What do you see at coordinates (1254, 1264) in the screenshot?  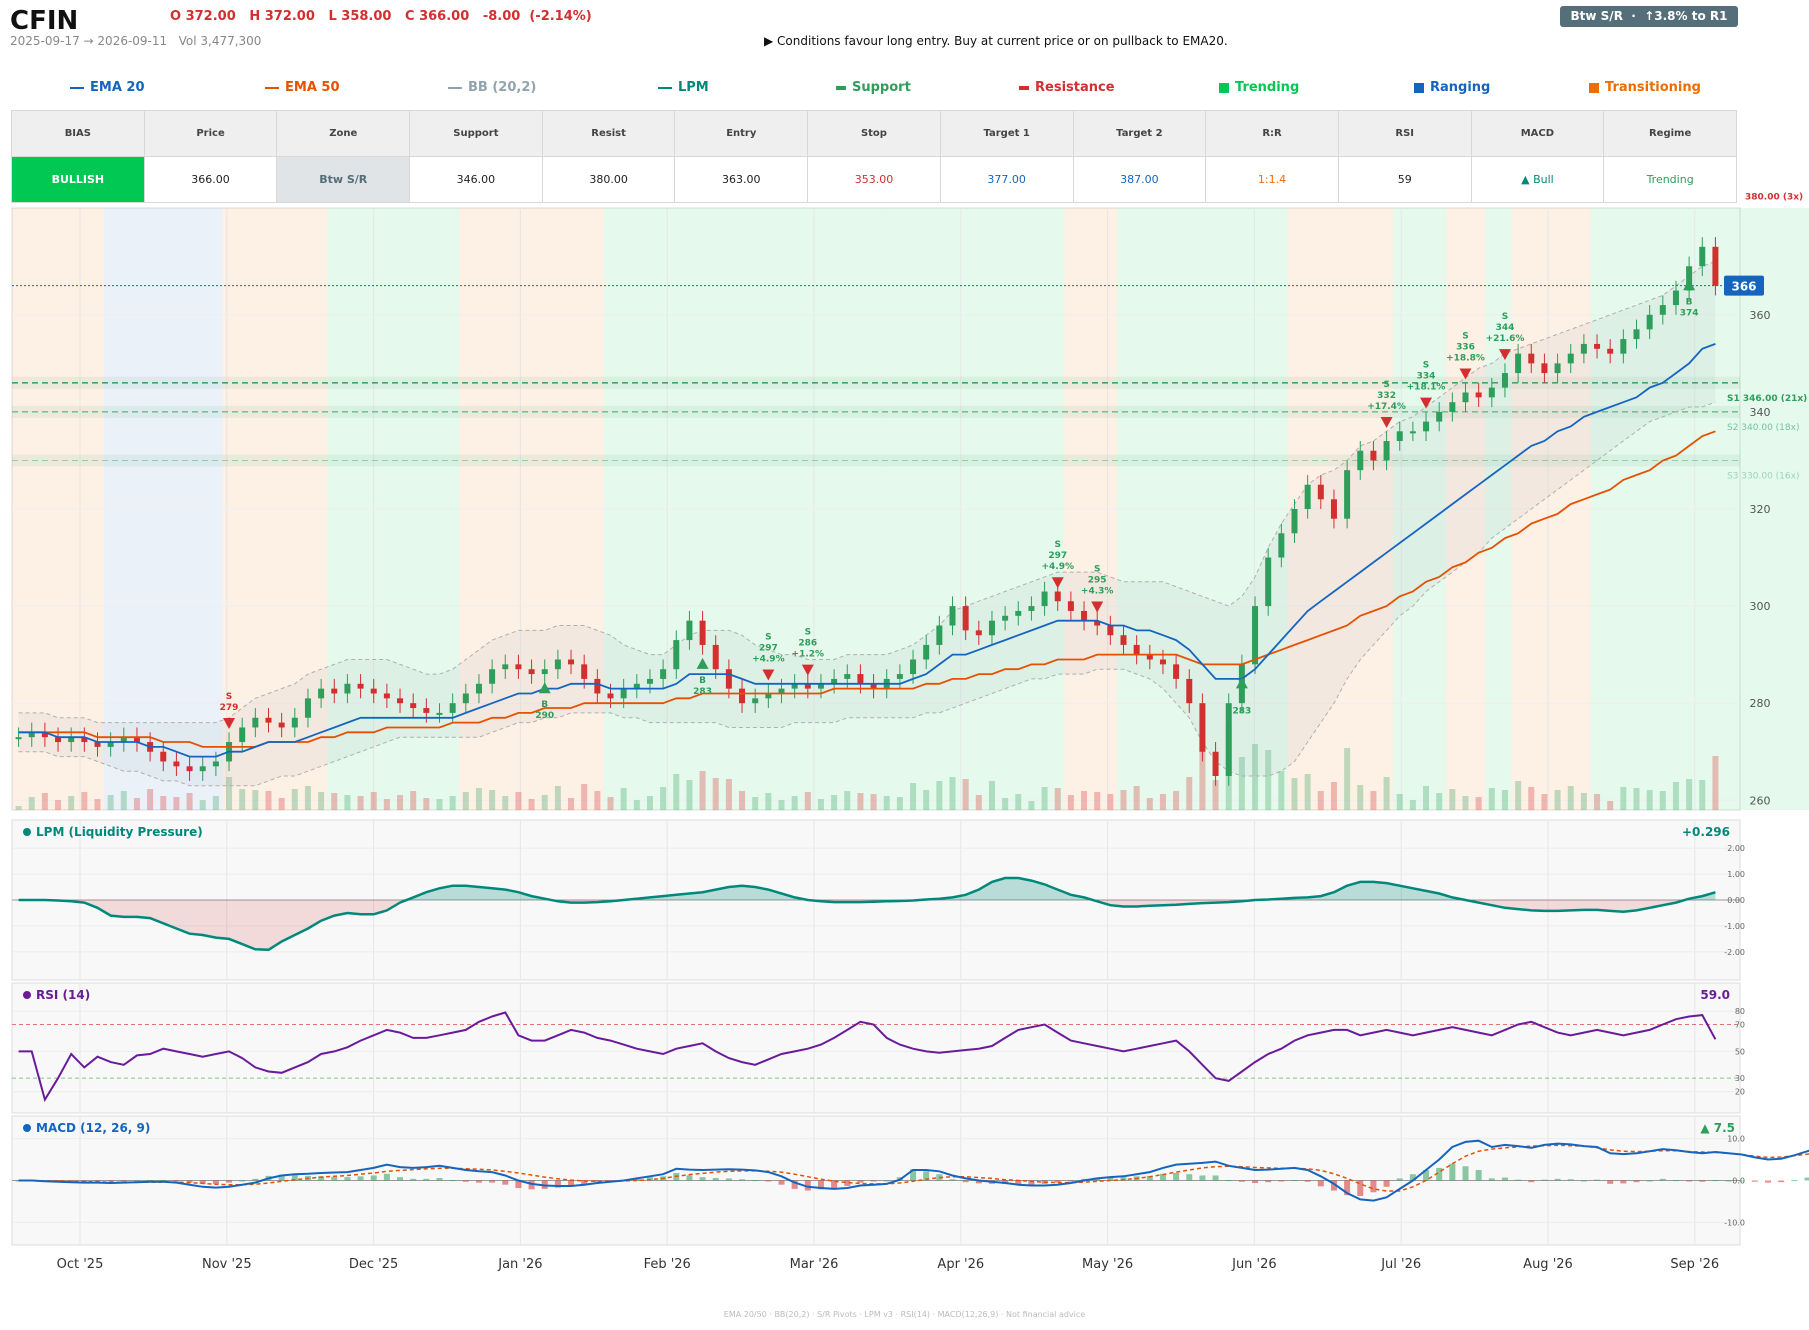 I see `x-tick-label: Jun '26` at bounding box center [1254, 1264].